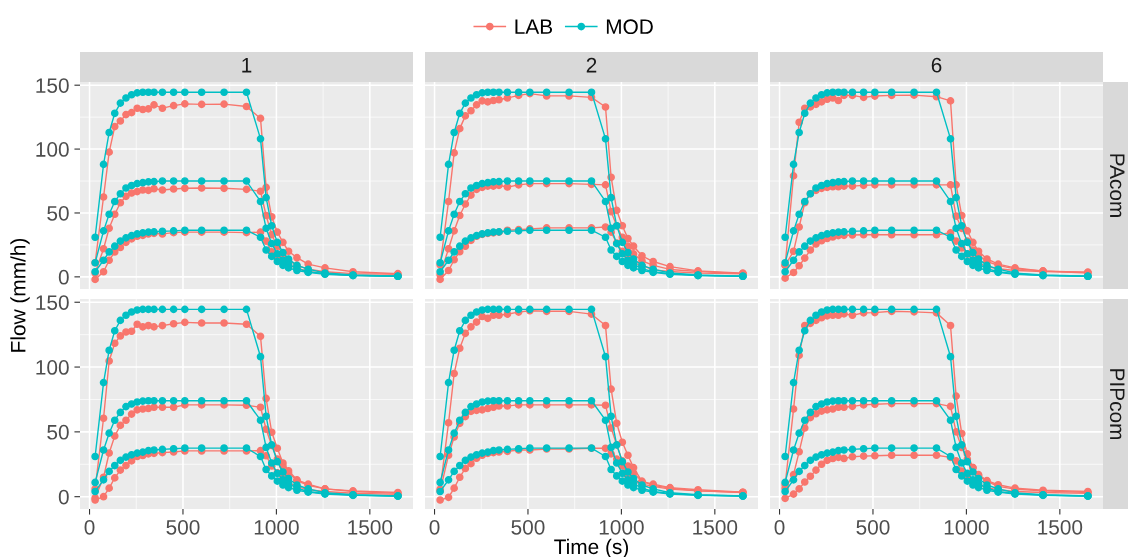  I want to click on legend-label: LAB, so click(534, 26).